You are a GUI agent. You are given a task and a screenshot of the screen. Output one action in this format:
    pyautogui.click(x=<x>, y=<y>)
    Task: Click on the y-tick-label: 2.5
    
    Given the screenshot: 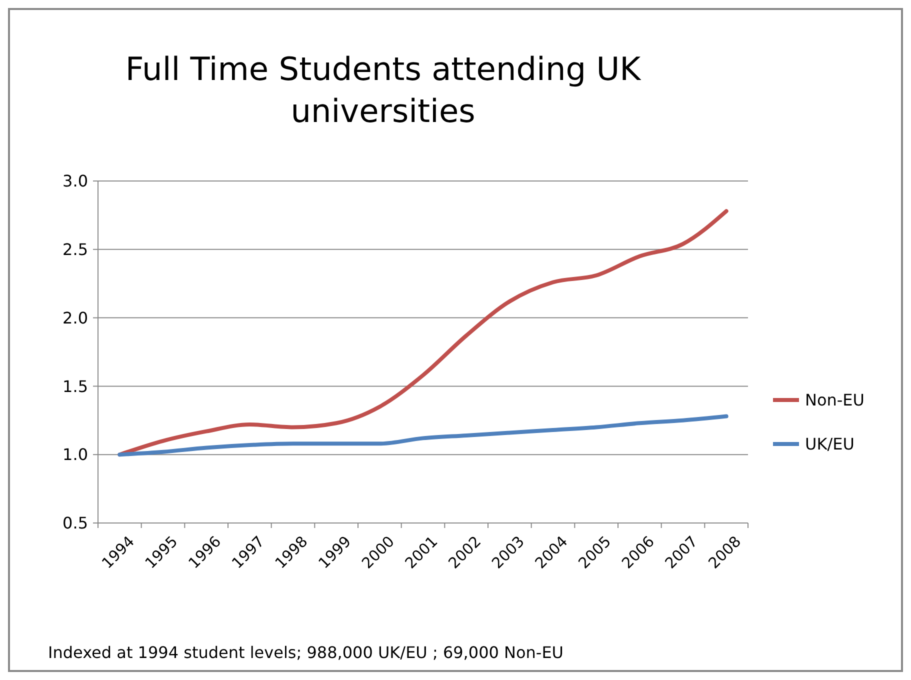 What is the action you would take?
    pyautogui.click(x=75, y=249)
    